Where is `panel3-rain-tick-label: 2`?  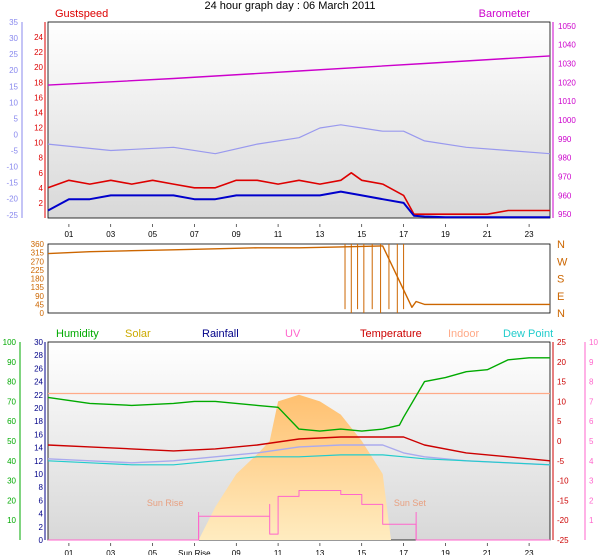
panel3-rain-tick-label: 2 is located at coordinates (41, 527).